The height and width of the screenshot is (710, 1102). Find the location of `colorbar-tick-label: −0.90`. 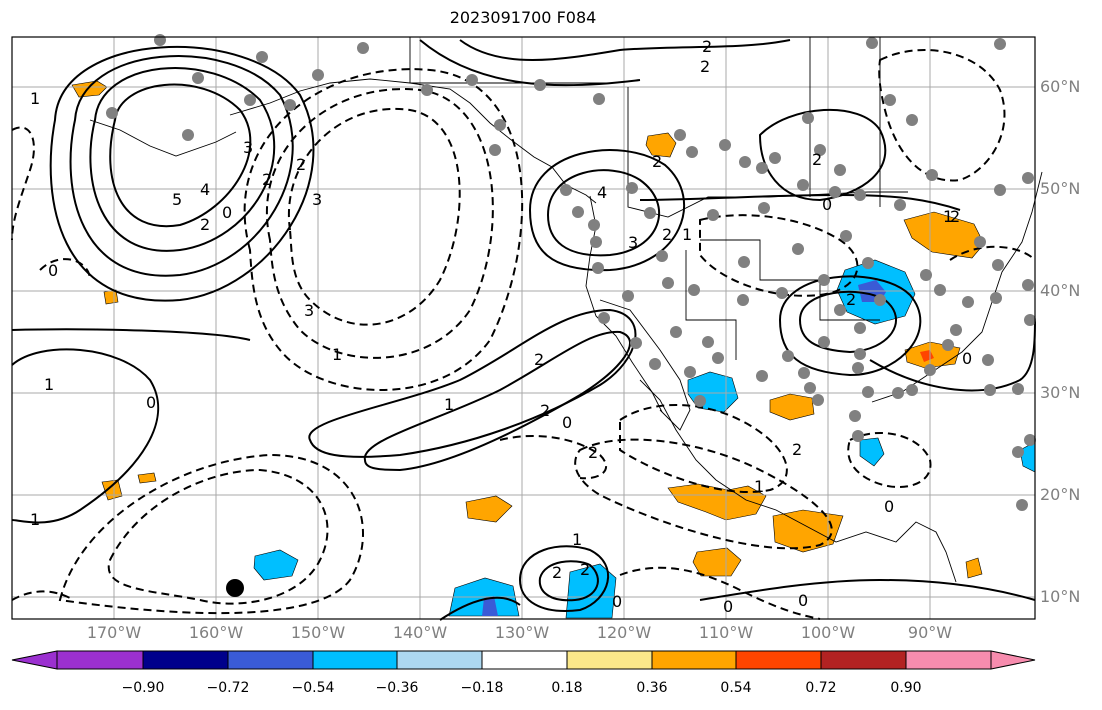

colorbar-tick-label: −0.90 is located at coordinates (143, 688).